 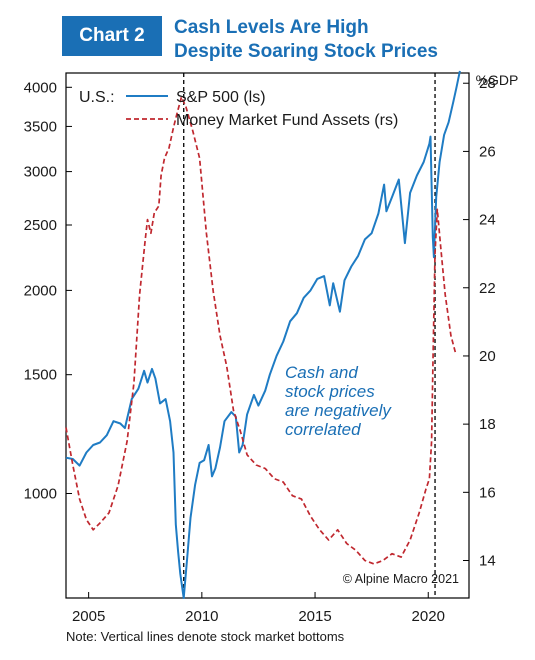 What do you see at coordinates (112, 36) in the screenshot?
I see `chart-number-badge: Chart 2` at bounding box center [112, 36].